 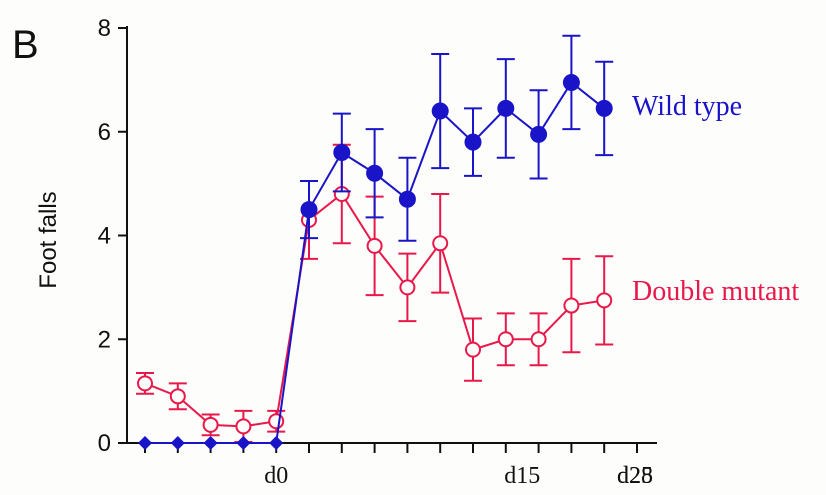 I want to click on y-tick-label: 0, so click(x=104, y=443).